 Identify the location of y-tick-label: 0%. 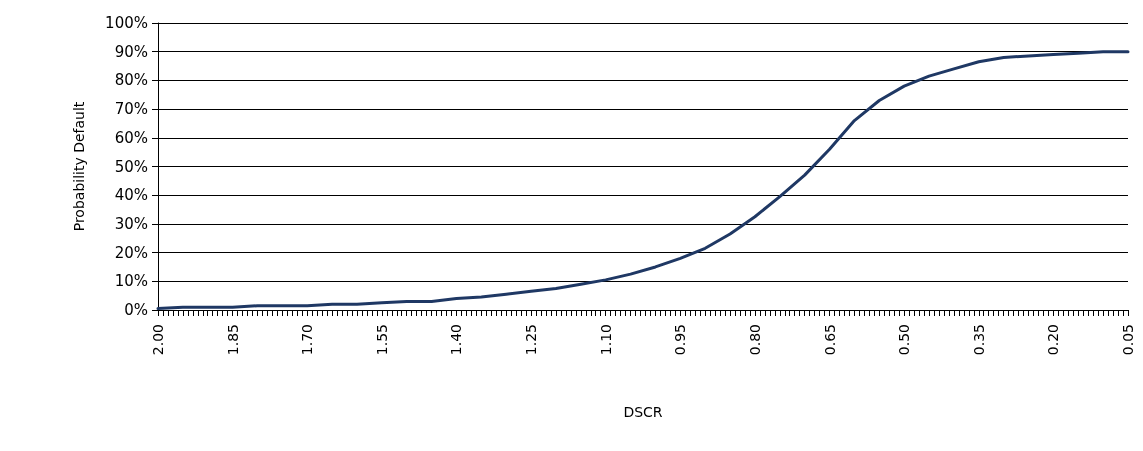
(136, 310).